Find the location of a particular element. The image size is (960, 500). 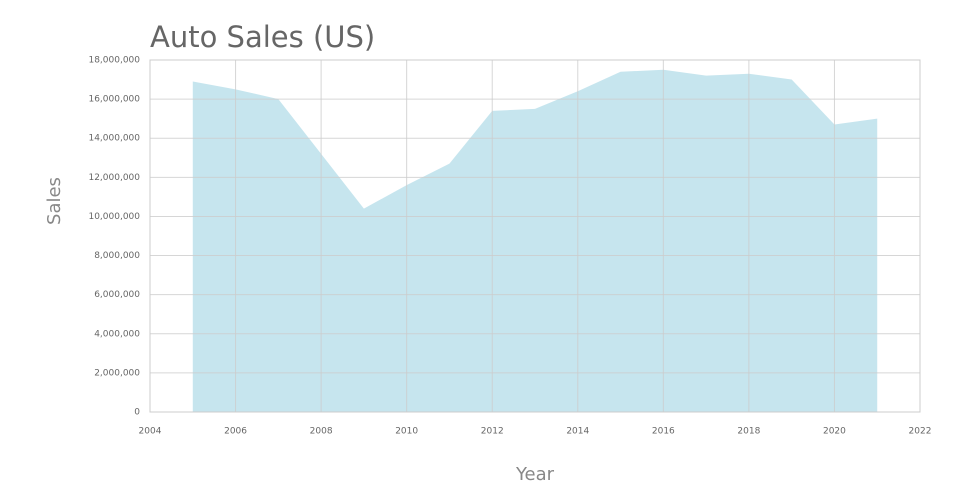

y-tick-label: 12,000,000 is located at coordinates (114, 178).